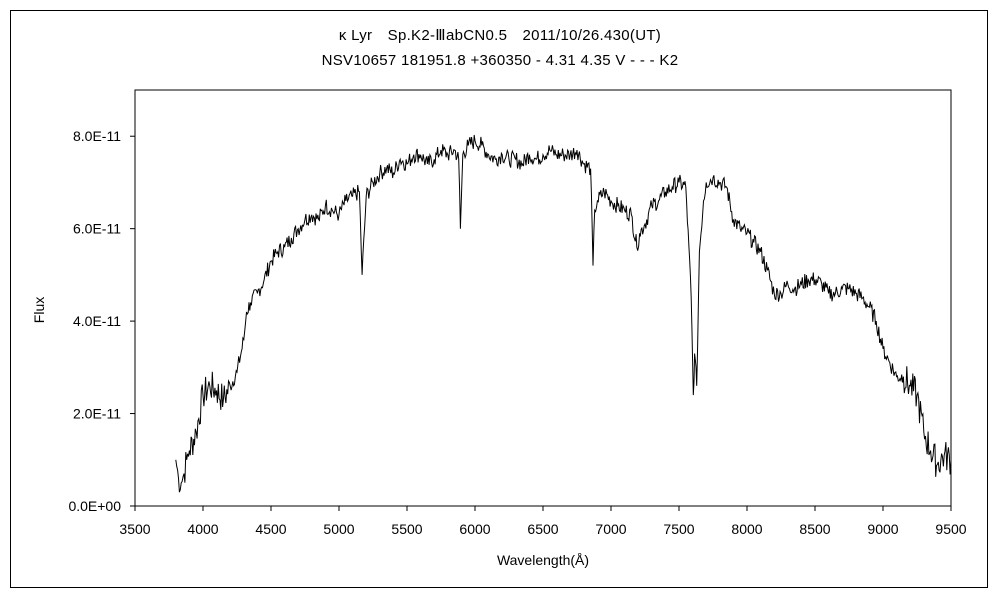 This screenshot has height=600, width=1000. Describe the element at coordinates (134, 529) in the screenshot. I see `x-tick-label: 3500` at that location.